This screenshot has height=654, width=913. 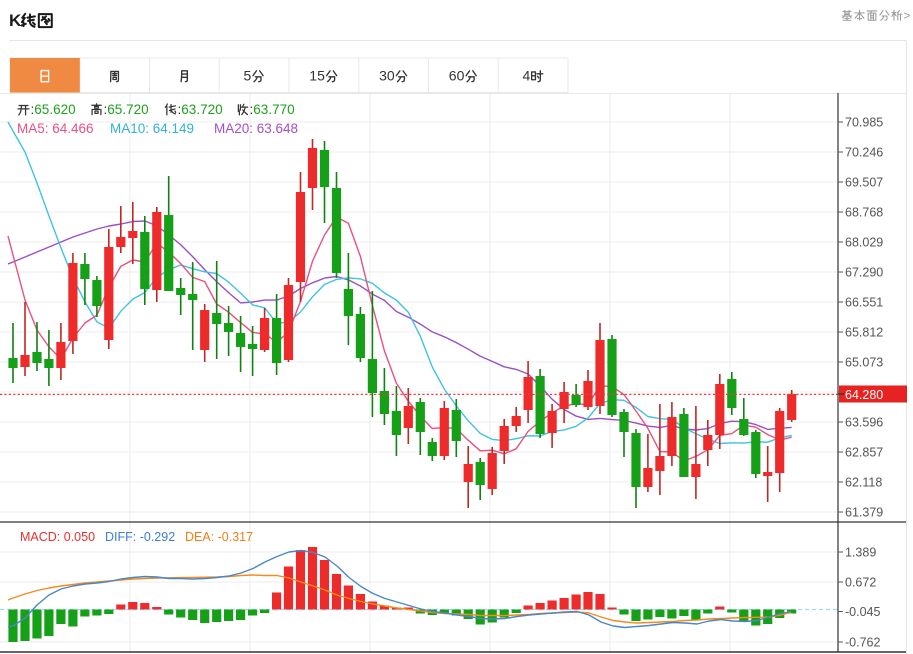 What do you see at coordinates (256, 128) in the screenshot?
I see `svg-text: MA20: 63.648` at bounding box center [256, 128].